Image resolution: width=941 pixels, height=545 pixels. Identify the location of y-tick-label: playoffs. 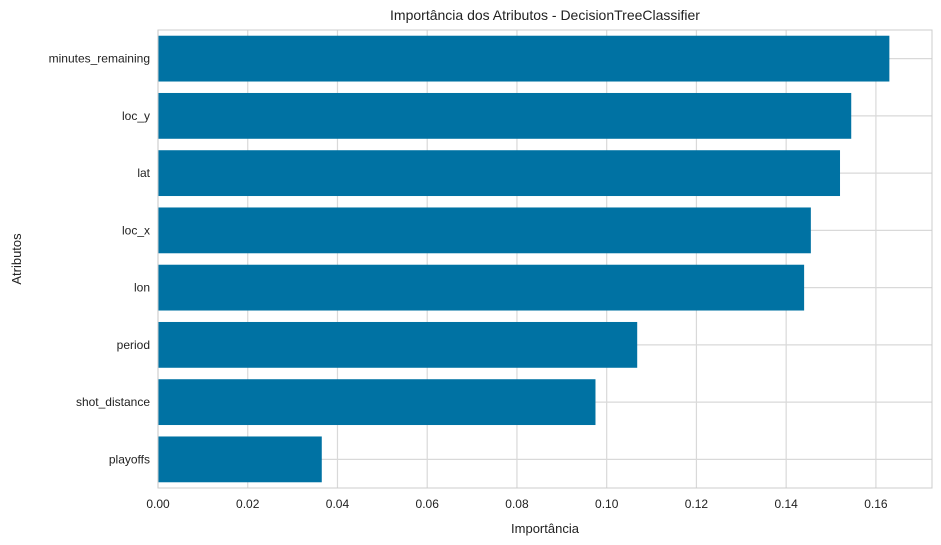
(129, 459).